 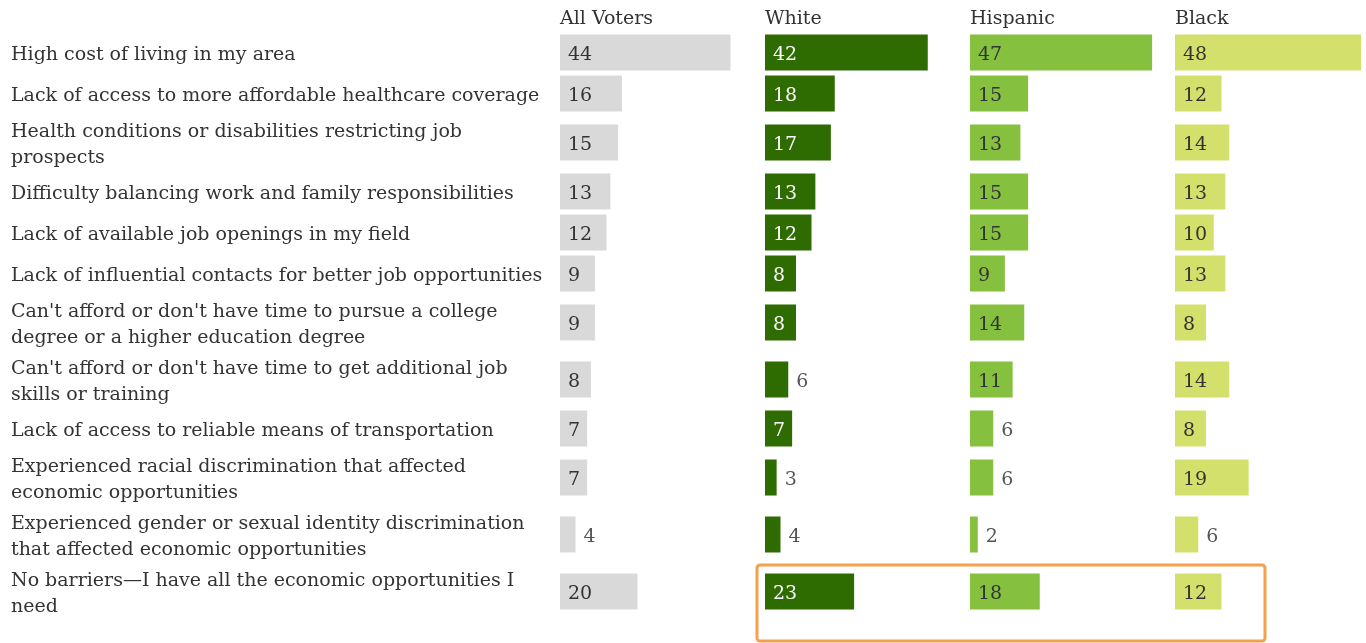 What do you see at coordinates (580, 591) in the screenshot?
I see `data-label: 20` at bounding box center [580, 591].